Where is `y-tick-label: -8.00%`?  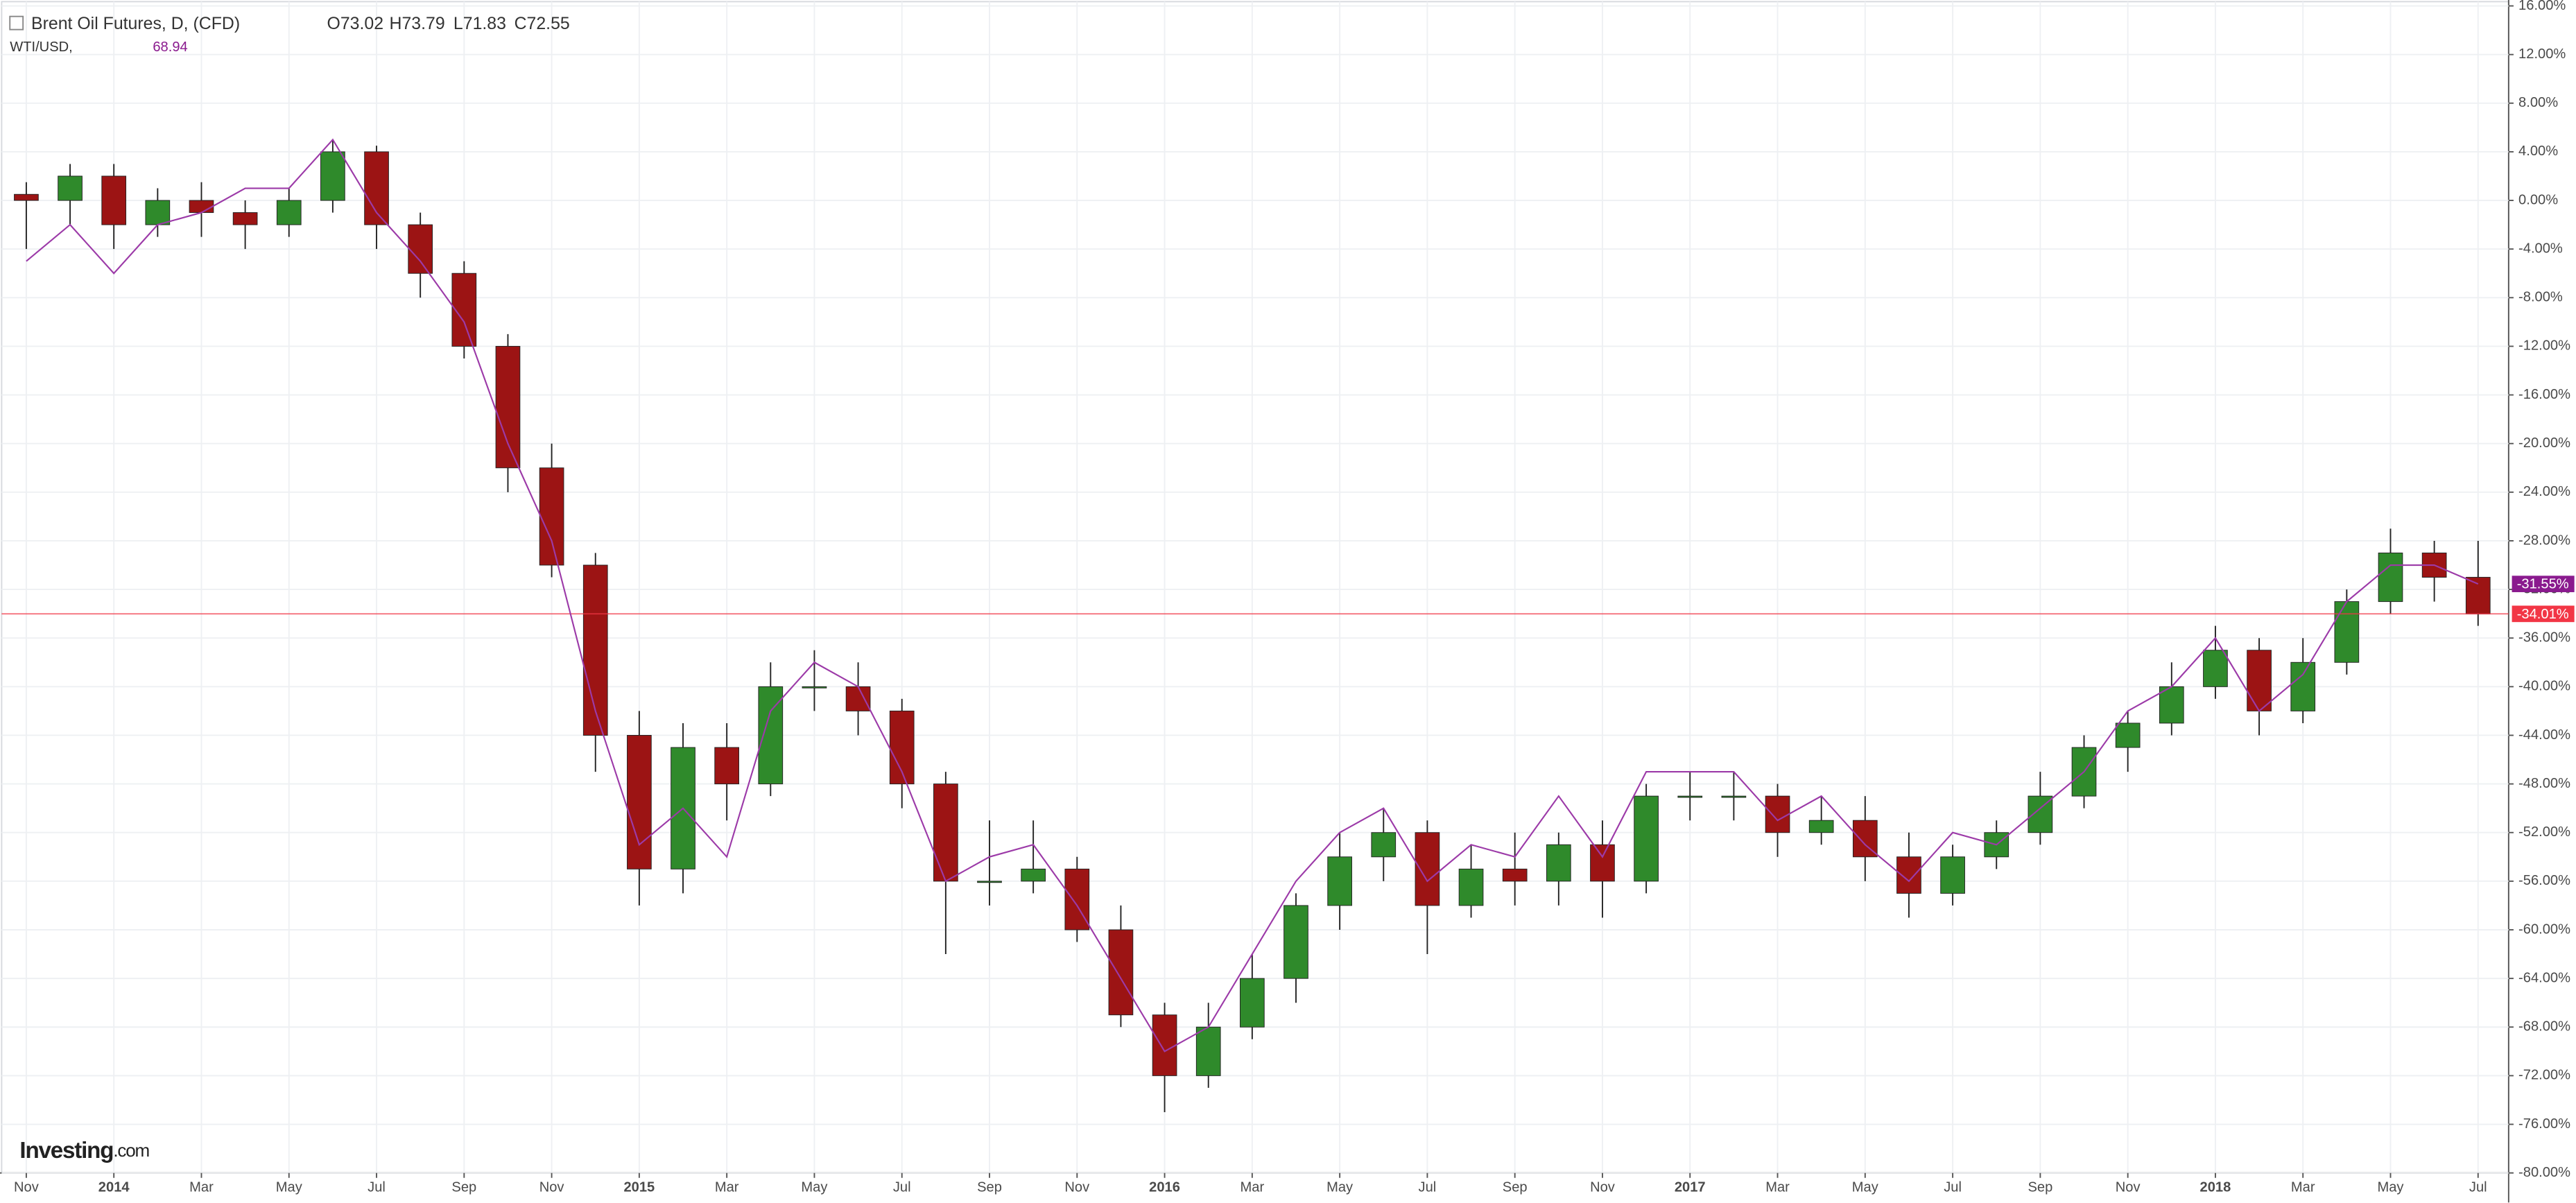
y-tick-label: -8.00% is located at coordinates (2540, 297).